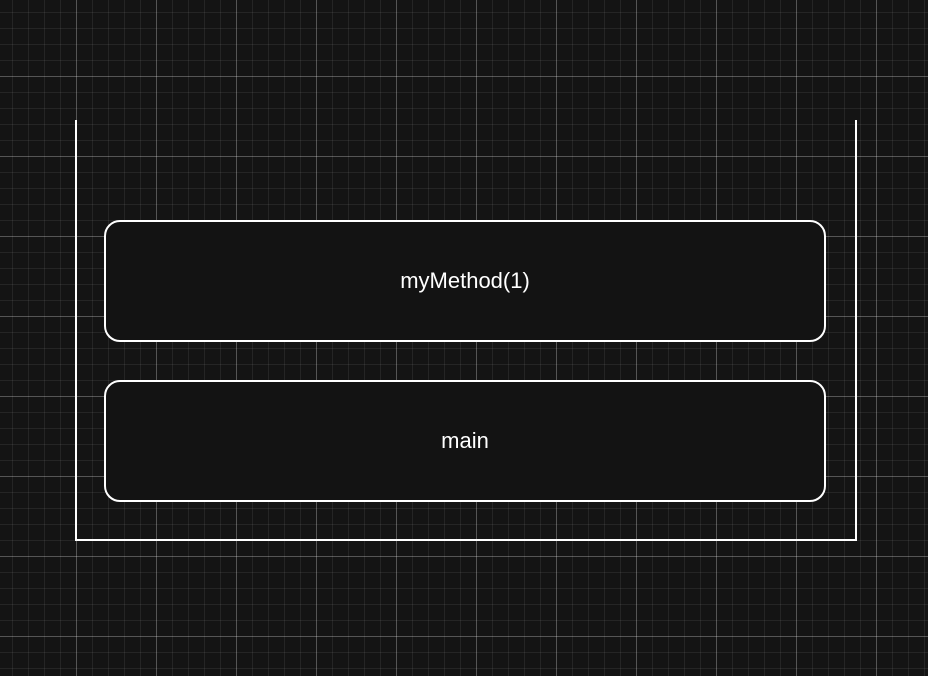  I want to click on stack-frame-label: main, so click(465, 440).